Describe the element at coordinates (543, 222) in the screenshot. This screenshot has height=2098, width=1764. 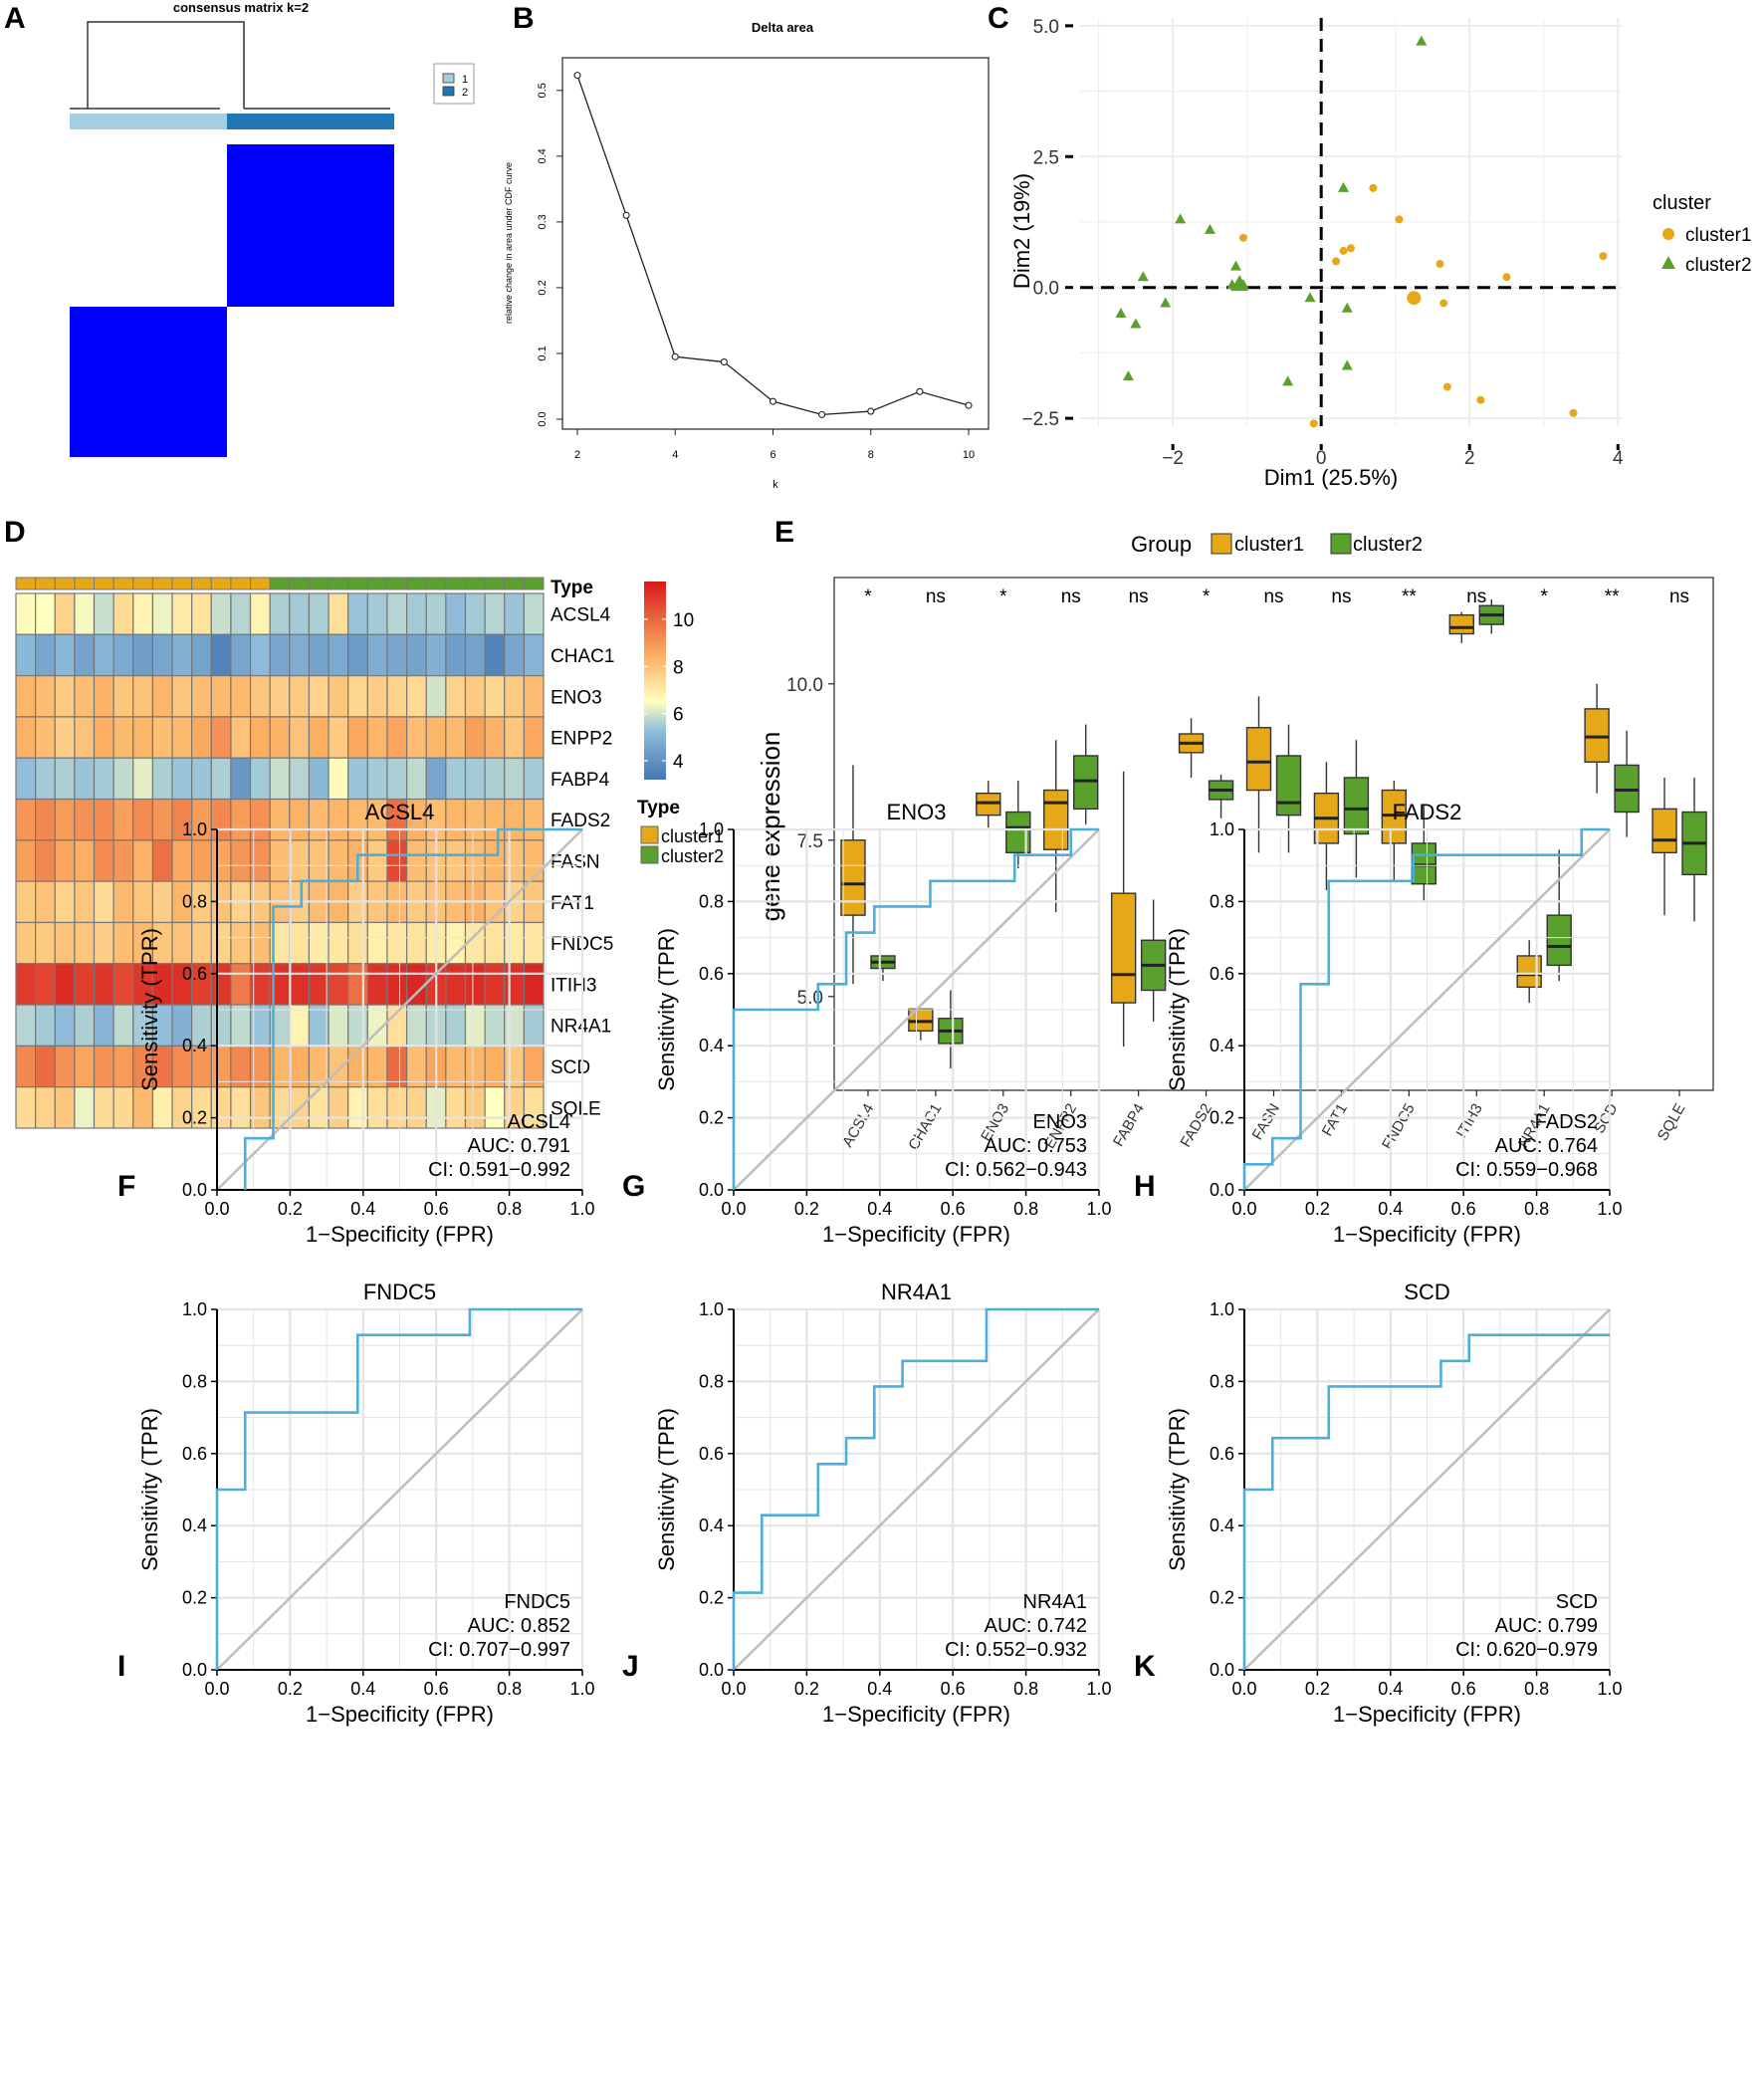
I see `delta-area-ytick-label: 0.3` at that location.